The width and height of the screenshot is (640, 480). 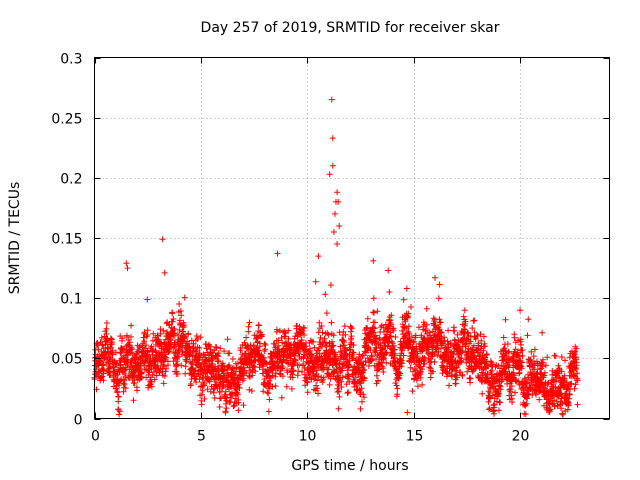 I want to click on y-tick-label: 0.3, so click(x=71, y=60).